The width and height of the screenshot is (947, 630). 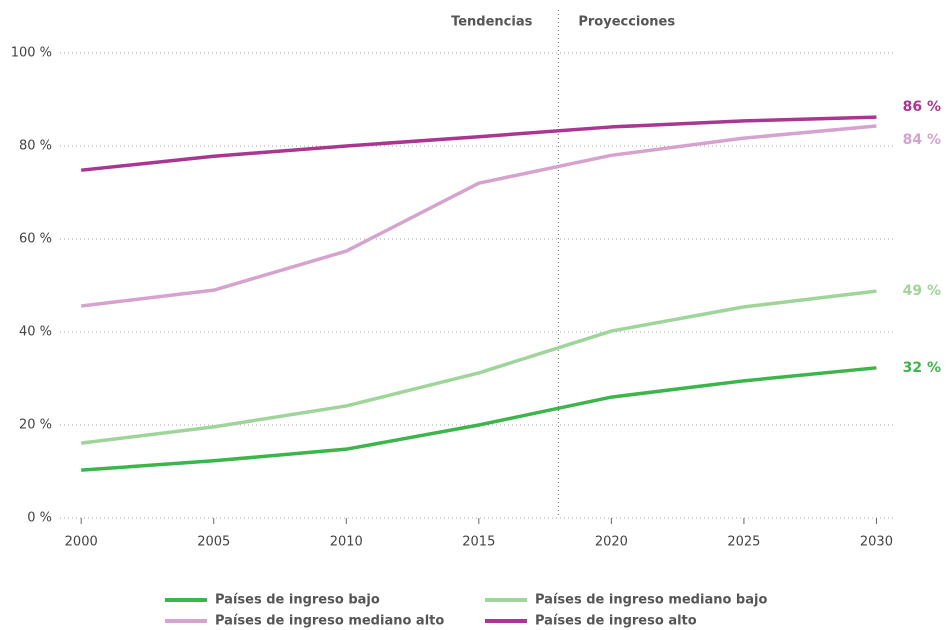 What do you see at coordinates (35, 332) in the screenshot?
I see `y-tick-label: 40 %` at bounding box center [35, 332].